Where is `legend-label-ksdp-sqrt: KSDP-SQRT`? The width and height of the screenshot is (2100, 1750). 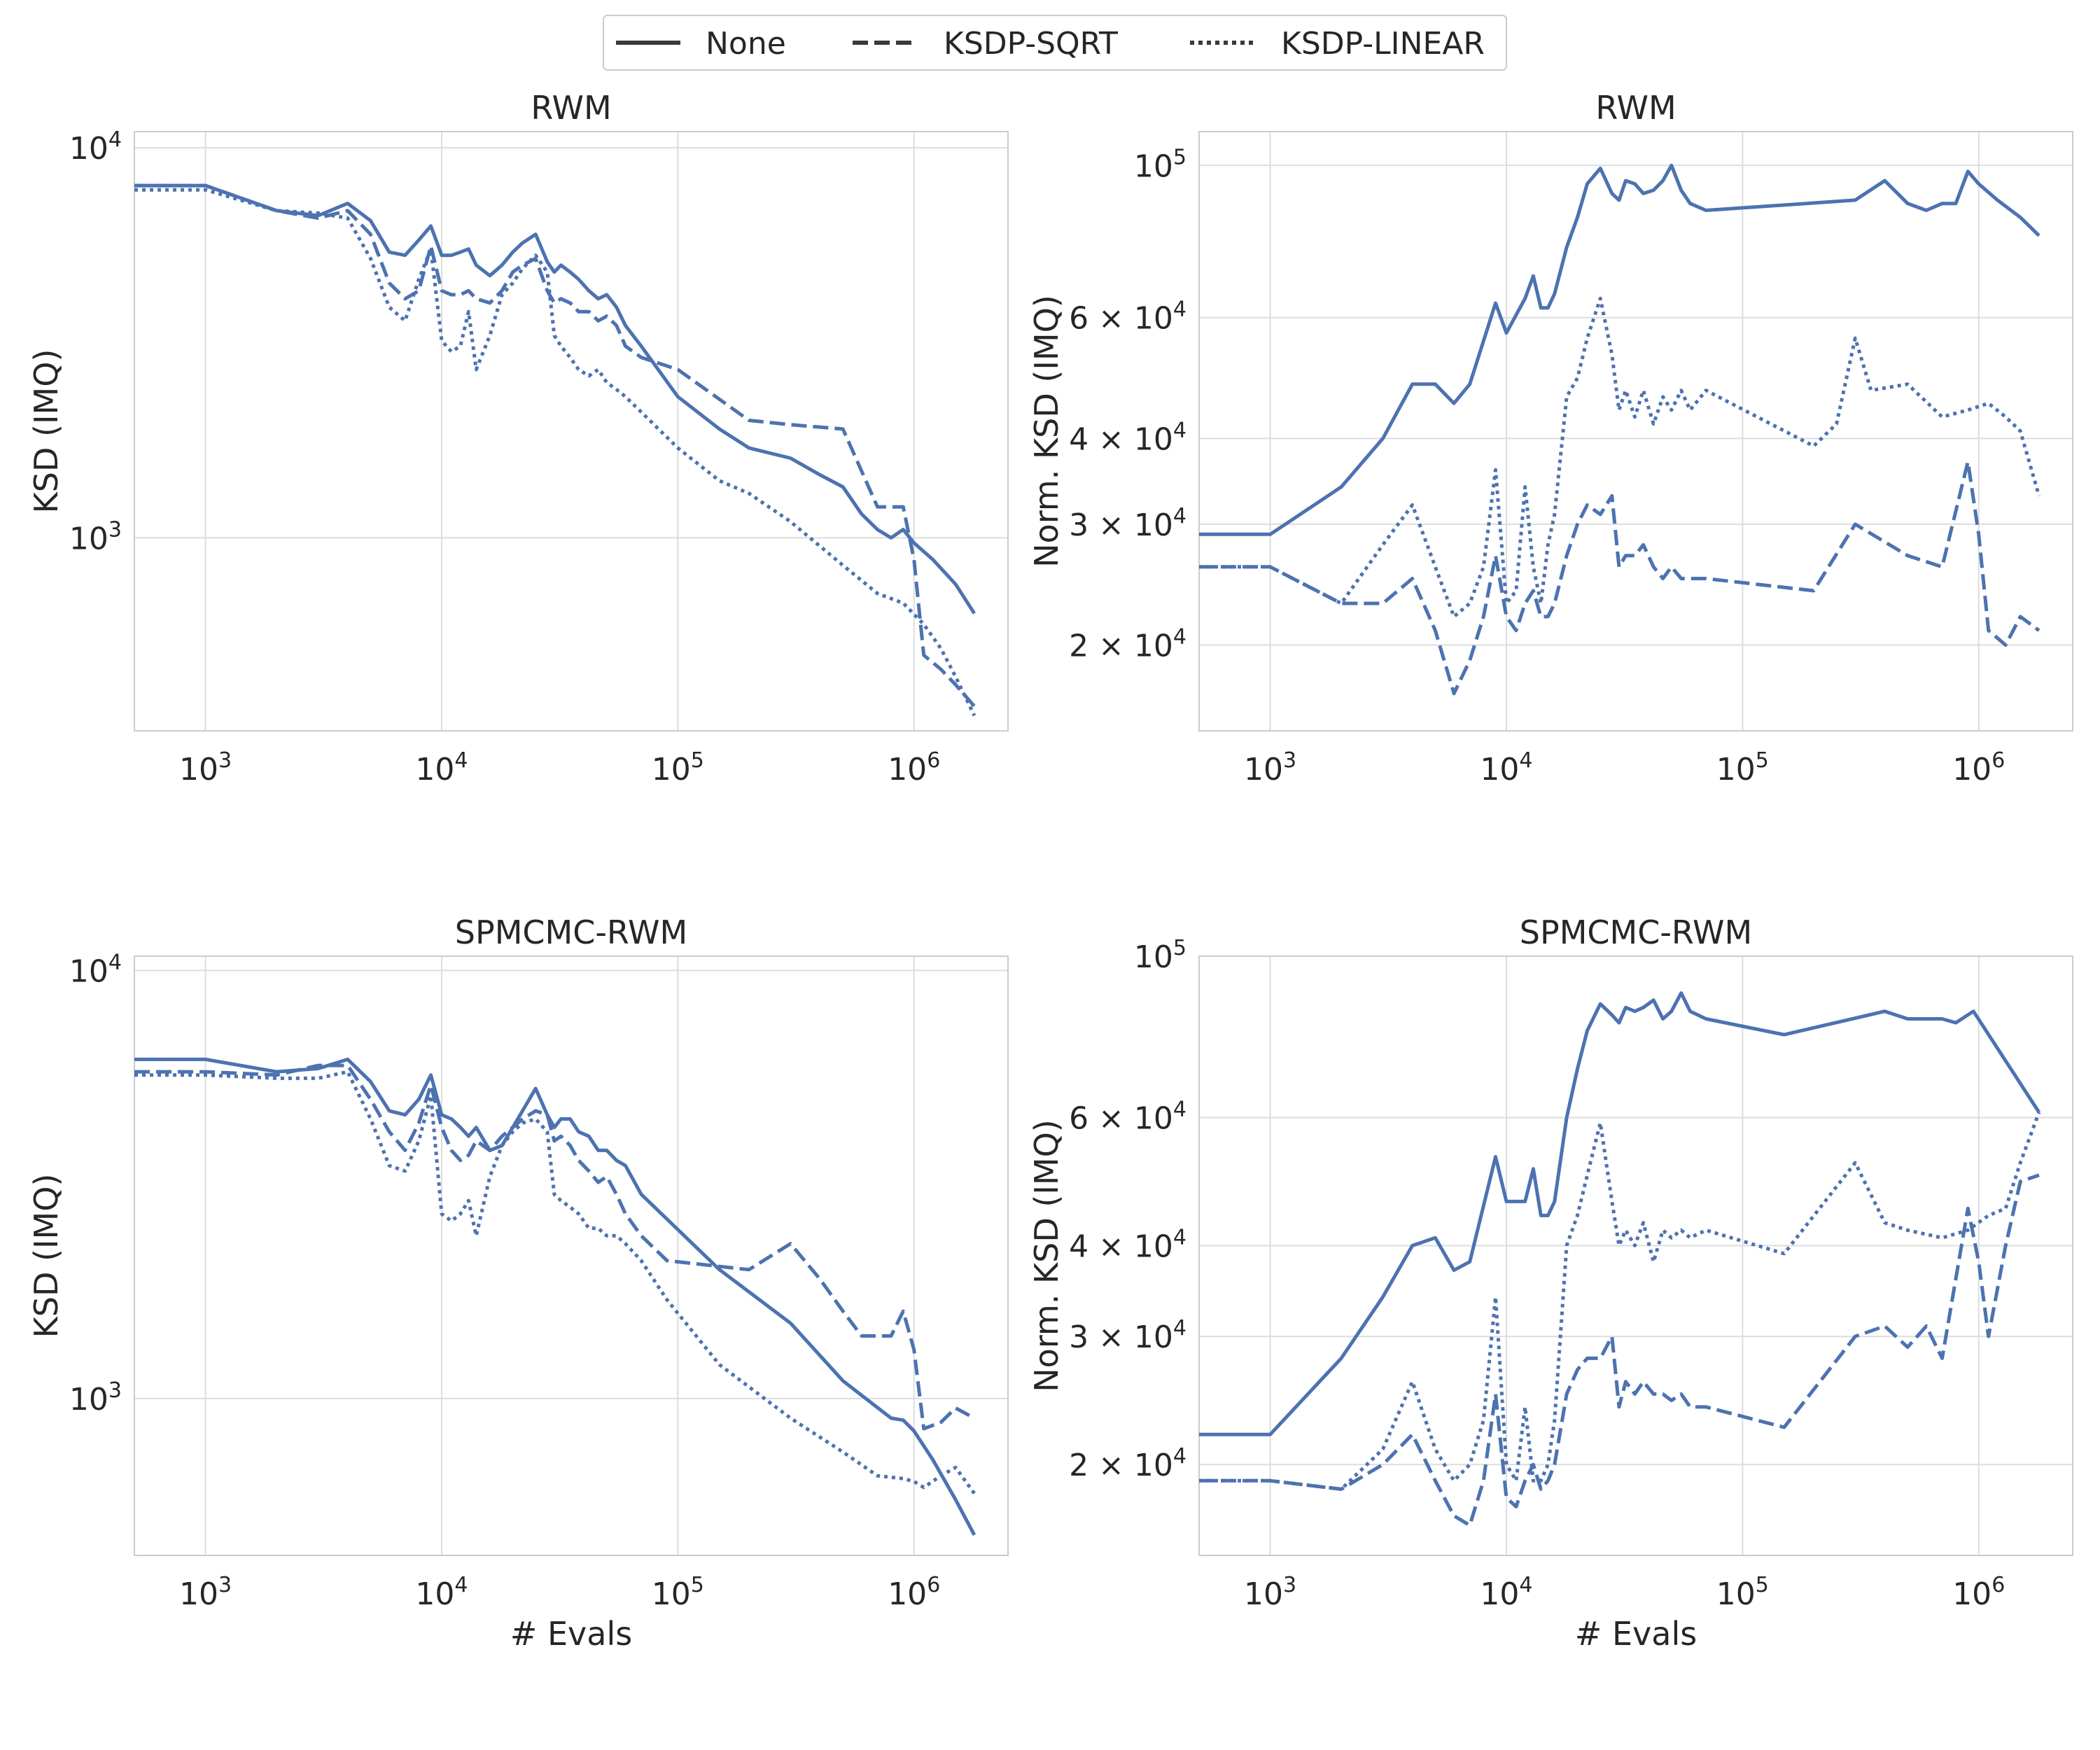 legend-label-ksdp-sqrt: KSDP-SQRT is located at coordinates (1031, 44).